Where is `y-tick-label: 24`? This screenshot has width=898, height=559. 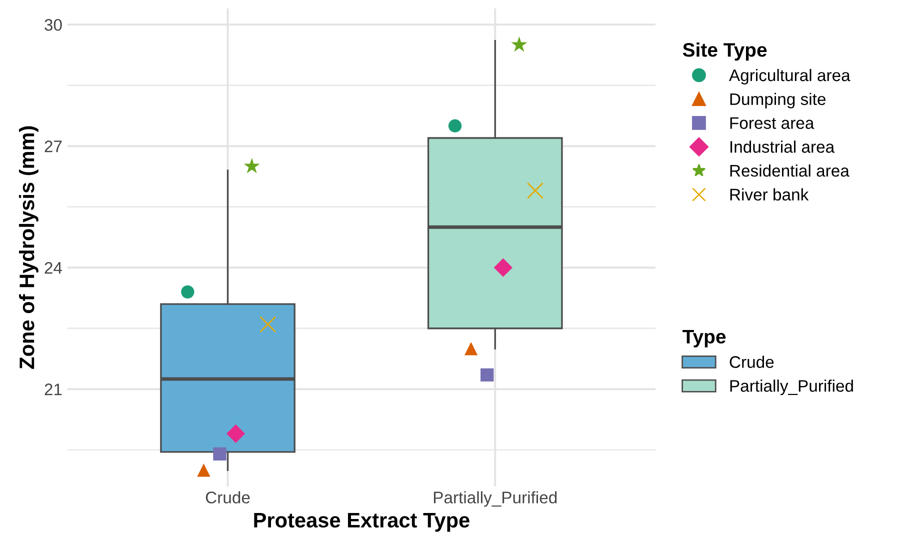 y-tick-label: 24 is located at coordinates (53, 268).